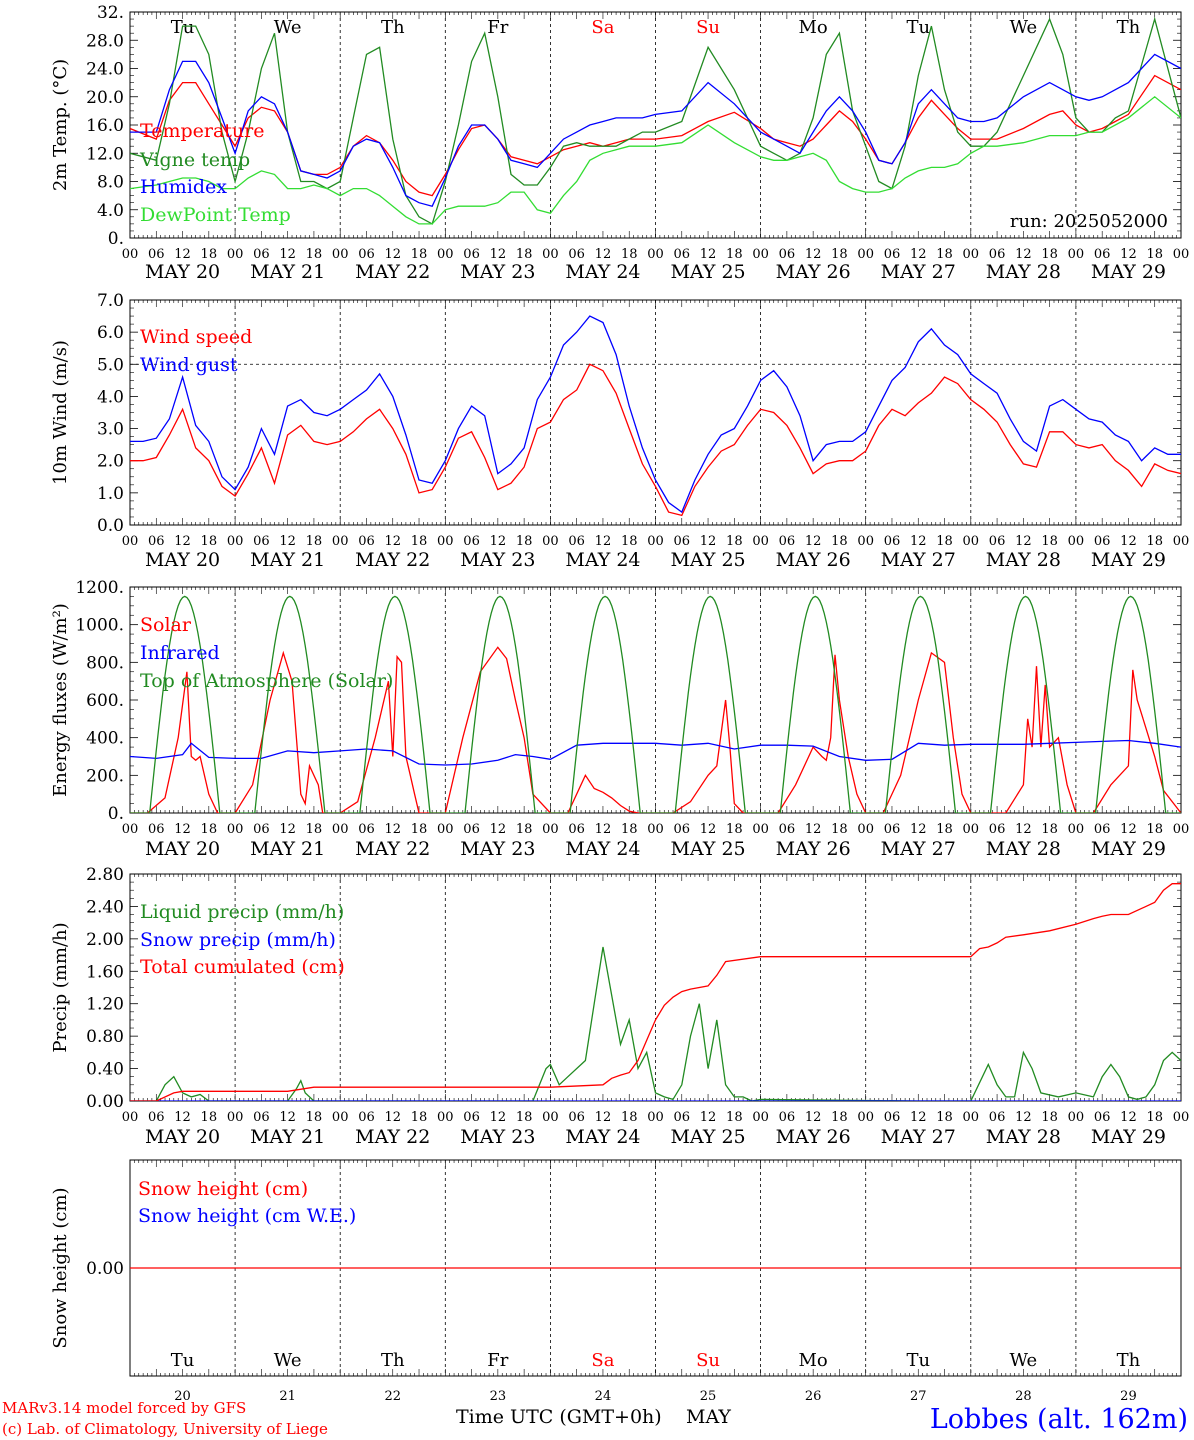  Describe the element at coordinates (813, 1396) in the screenshot. I see `day-number-label: 26` at that location.